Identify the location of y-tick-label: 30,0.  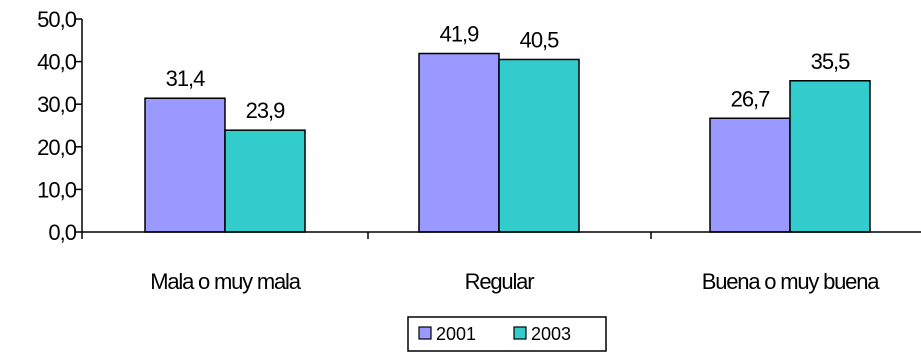
(57, 104).